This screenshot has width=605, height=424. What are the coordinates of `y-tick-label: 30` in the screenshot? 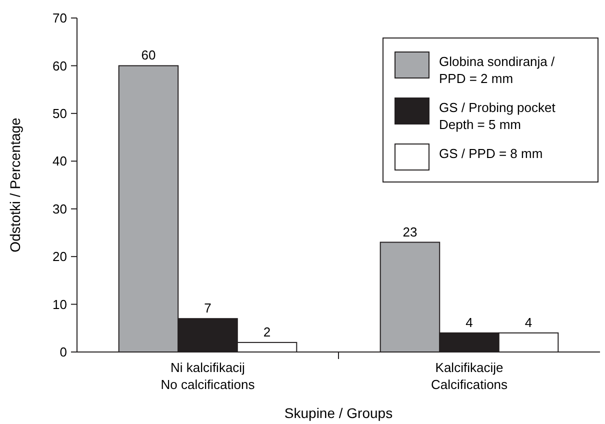 It's located at (59, 208).